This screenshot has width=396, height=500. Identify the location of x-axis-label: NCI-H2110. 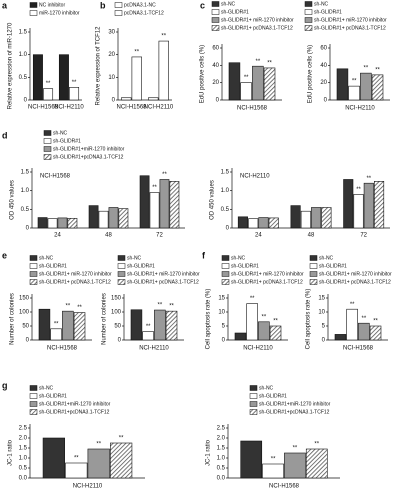
(154, 349).